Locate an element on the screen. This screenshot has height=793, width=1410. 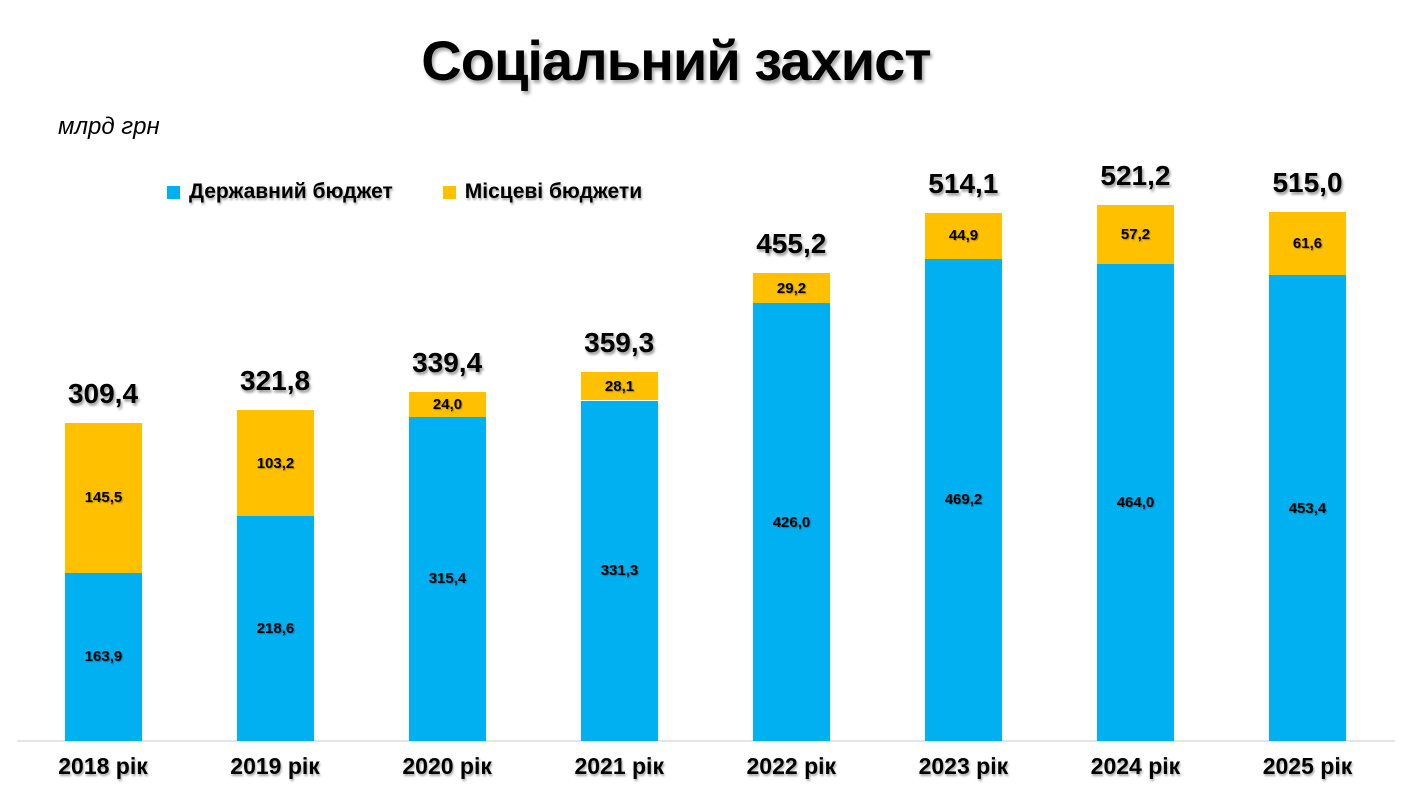
local-budget-segment: 103,2 is located at coordinates (275, 463).